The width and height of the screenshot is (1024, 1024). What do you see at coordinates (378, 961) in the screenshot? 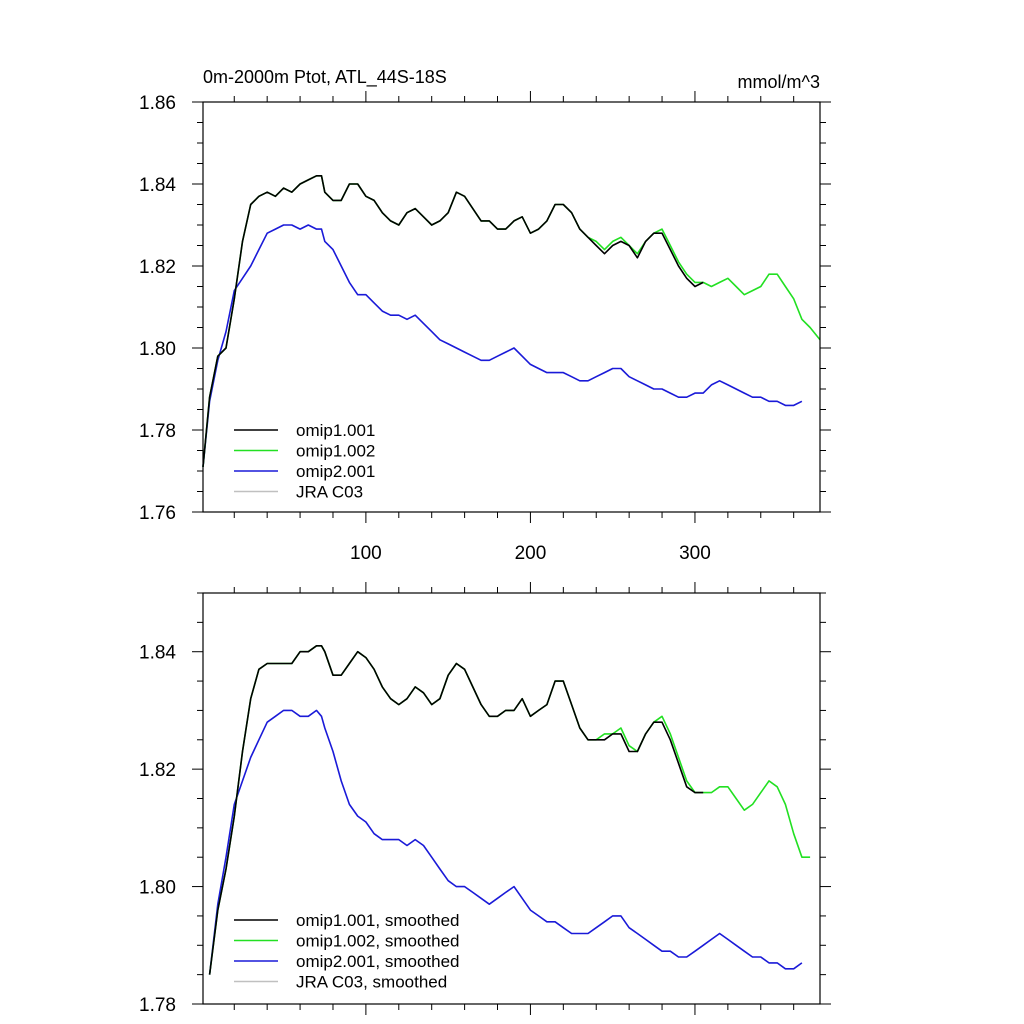
I see `legend-label: omip2.001, smoothed` at bounding box center [378, 961].